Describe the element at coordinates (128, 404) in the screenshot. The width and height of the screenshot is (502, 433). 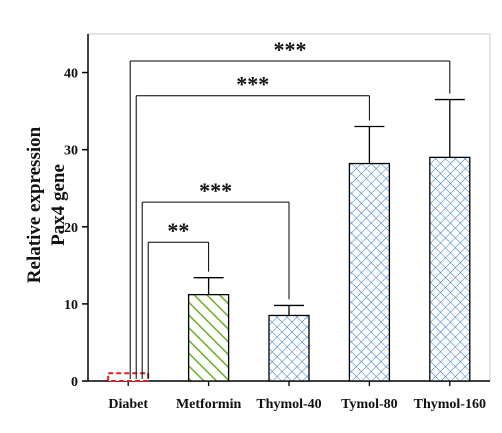
I see `x-tick-label: Diabet` at that location.